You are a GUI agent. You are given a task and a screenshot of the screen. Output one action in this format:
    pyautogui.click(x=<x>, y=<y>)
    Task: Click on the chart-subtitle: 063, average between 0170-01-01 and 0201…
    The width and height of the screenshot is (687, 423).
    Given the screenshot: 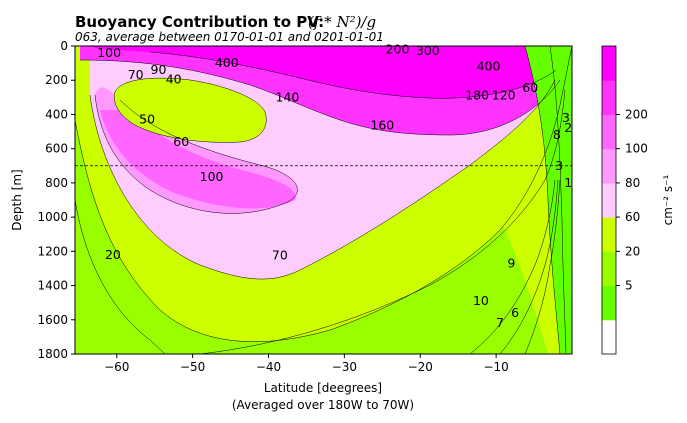 What is the action you would take?
    pyautogui.click(x=229, y=37)
    